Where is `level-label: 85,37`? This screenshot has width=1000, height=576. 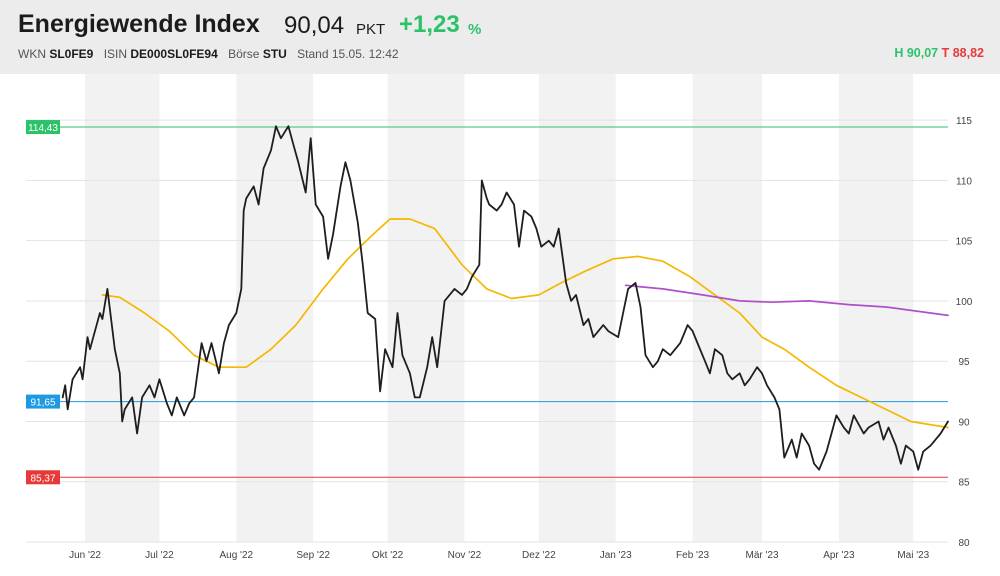
level-label: 85,37 is located at coordinates (42, 478).